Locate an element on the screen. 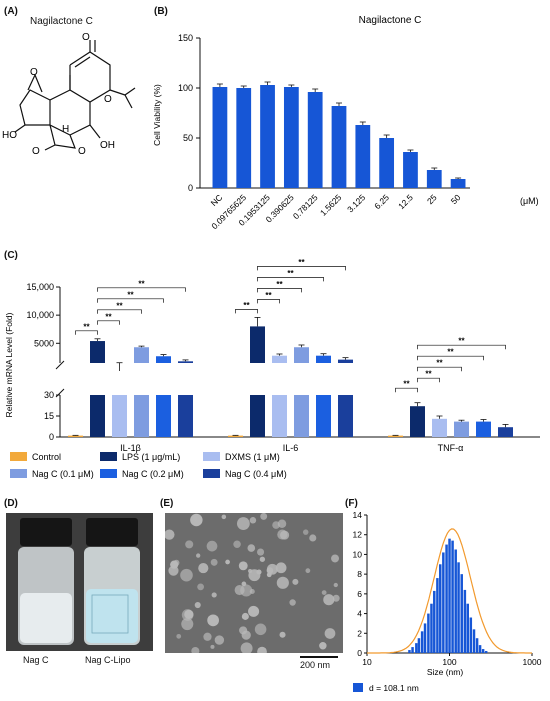 Image resolution: width=550 pixels, height=701 pixels. atom-o5: O is located at coordinates (82, 151).